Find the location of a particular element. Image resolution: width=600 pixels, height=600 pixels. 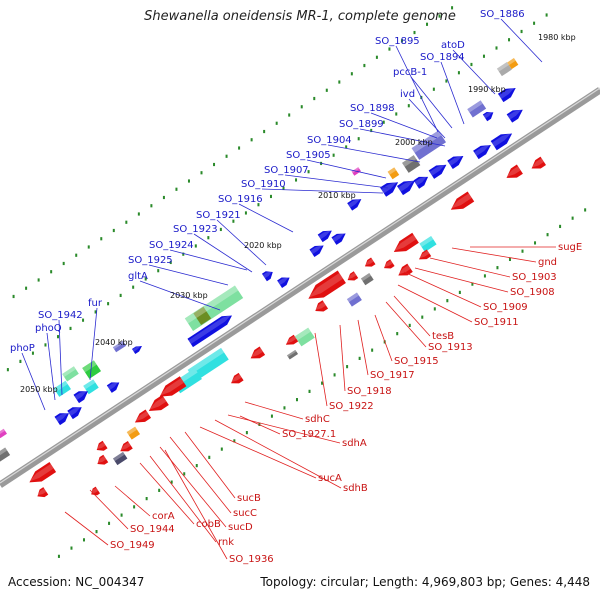

reverse-gene-label: SO_1915 is located at coordinates (416, 361).